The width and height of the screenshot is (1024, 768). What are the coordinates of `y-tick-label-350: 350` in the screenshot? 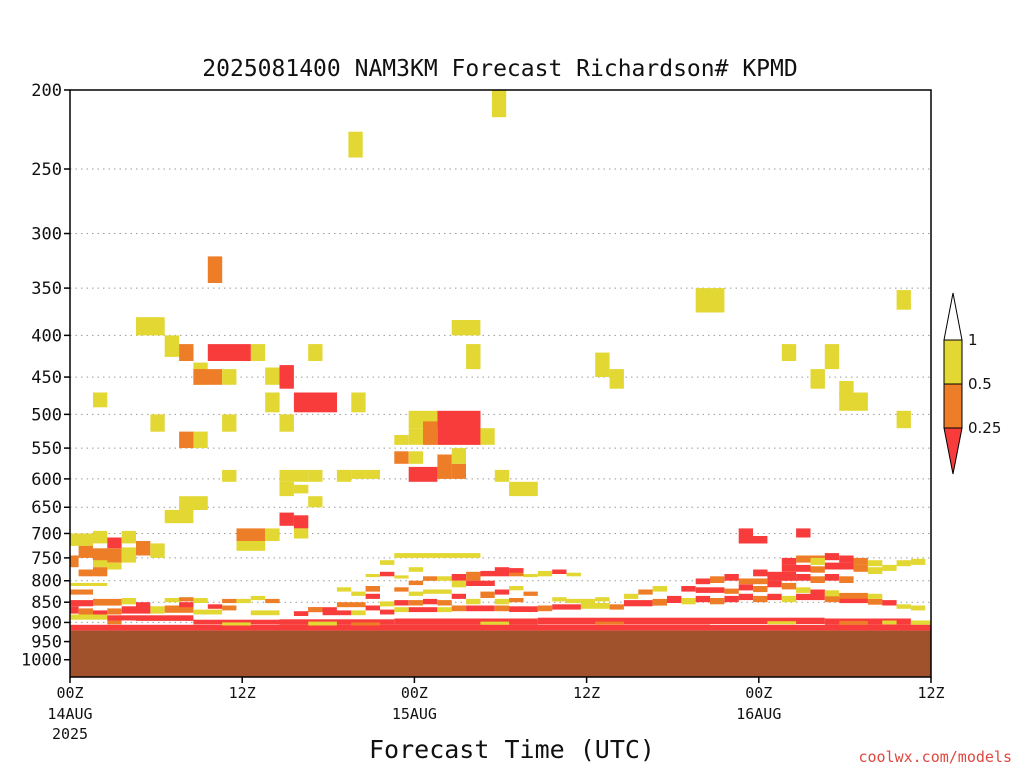 It's located at (46, 289).